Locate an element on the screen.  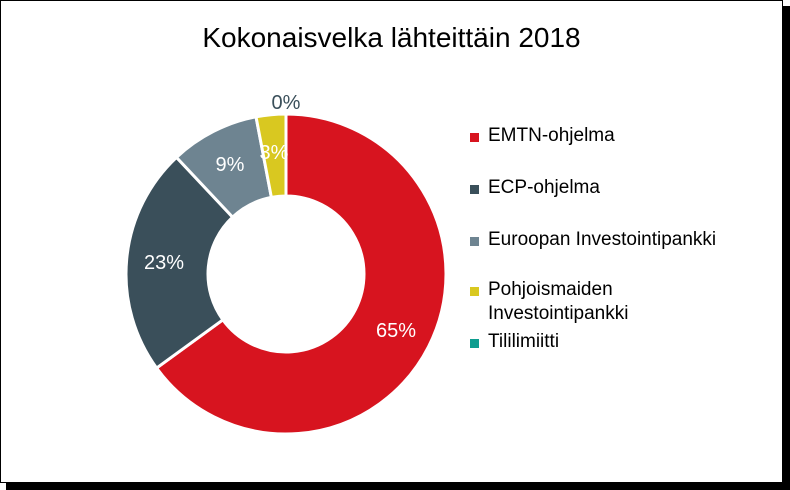
legend-swatch-euroopan-investointipankki is located at coordinates (474, 241).